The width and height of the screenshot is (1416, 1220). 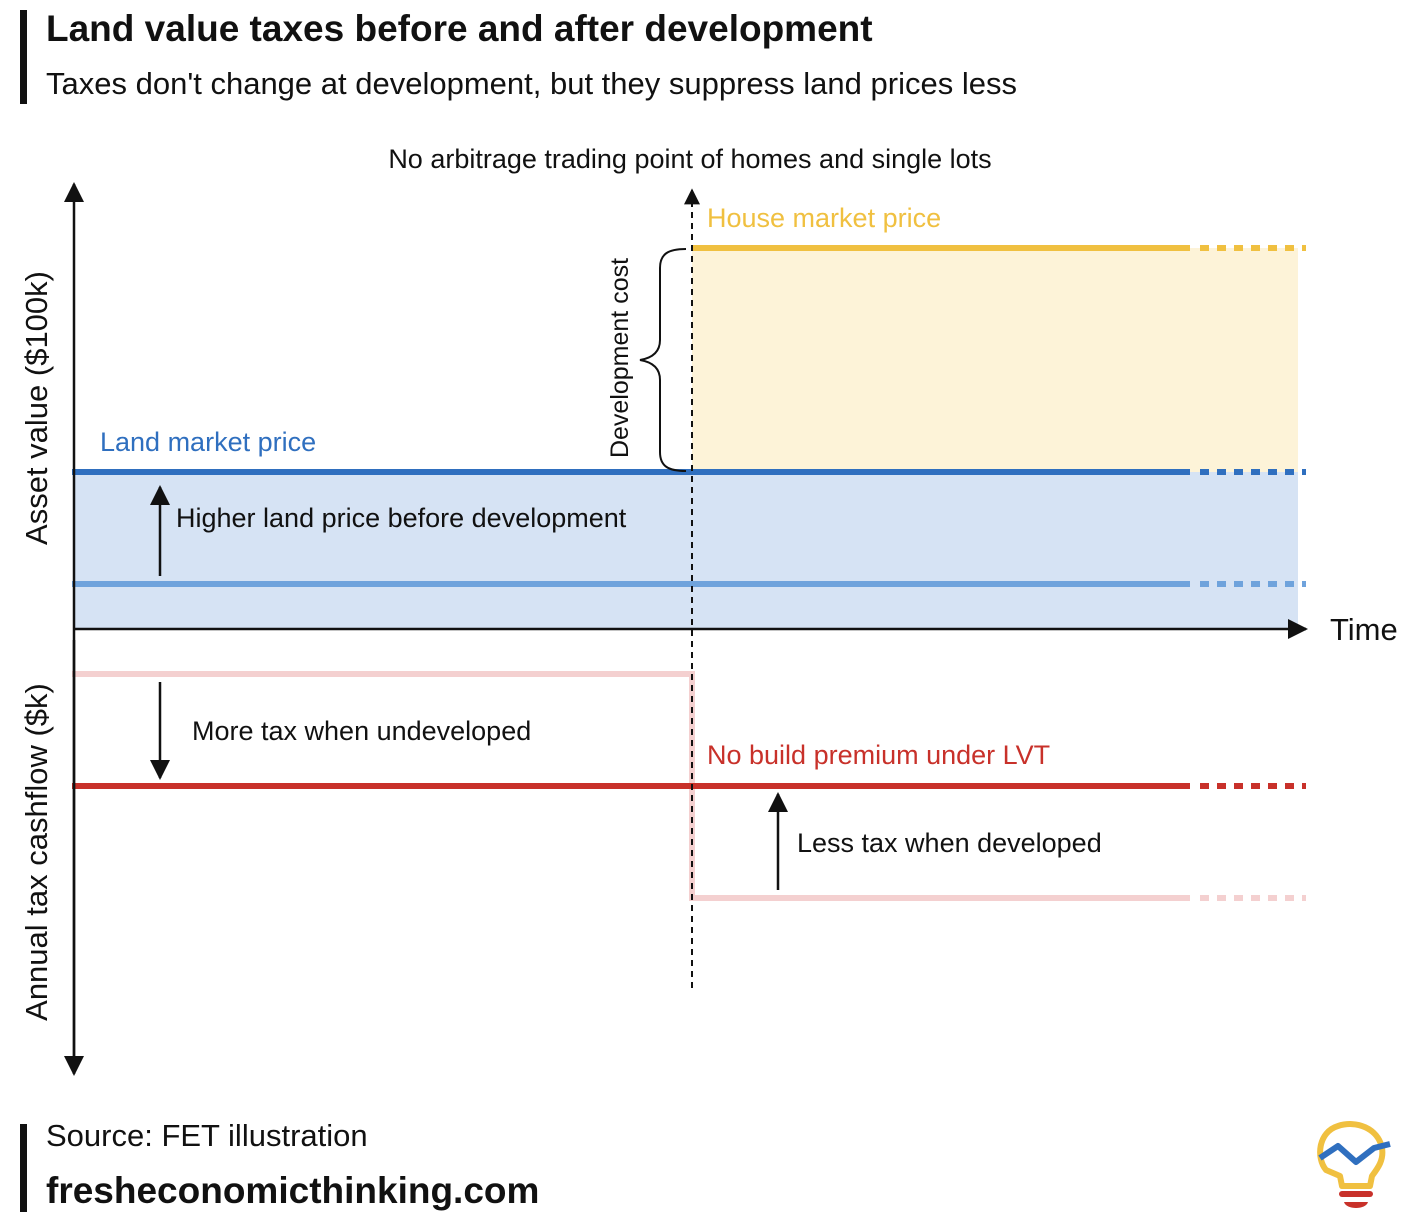 I want to click on house-price-label: House market price, so click(x=824, y=218).